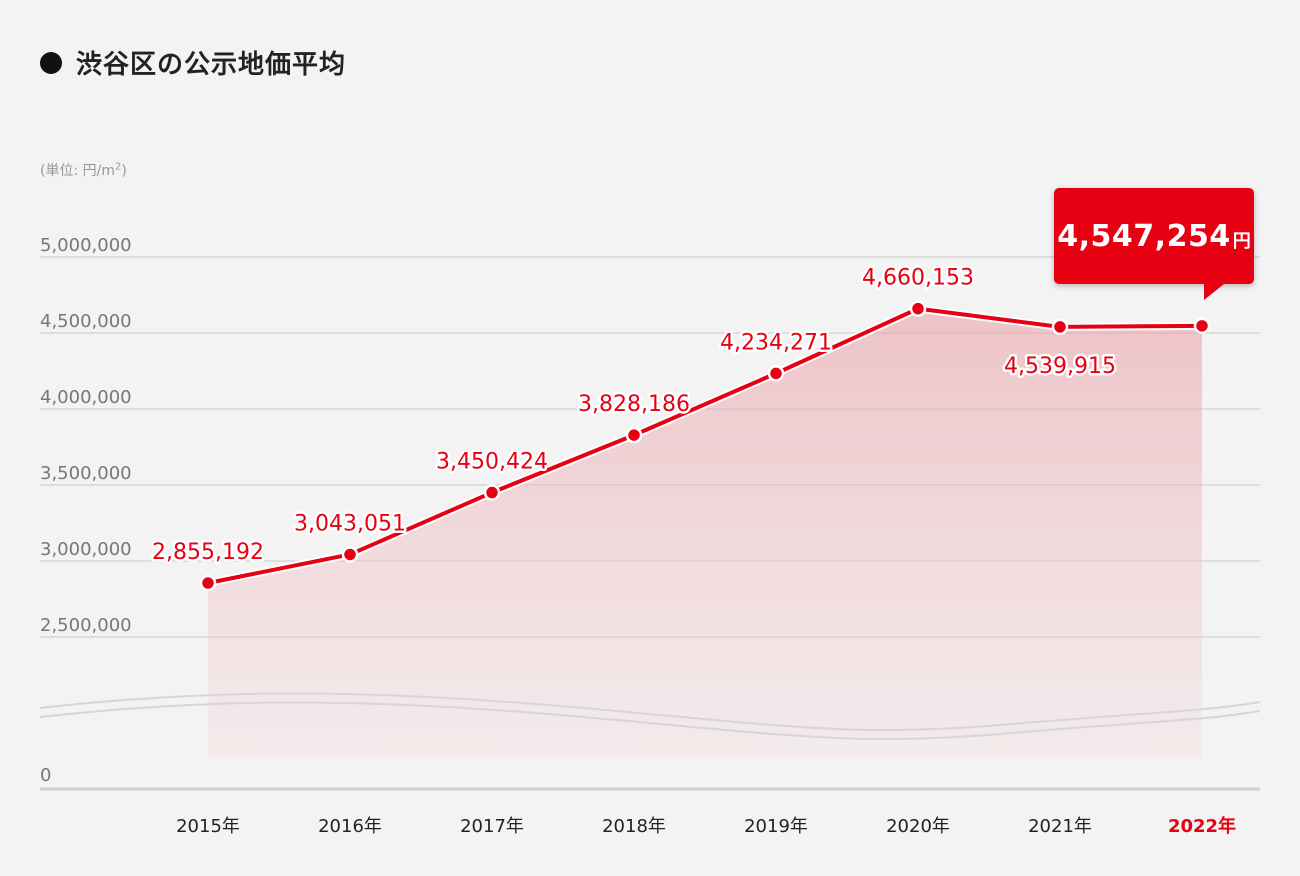  I want to click on x-axis-ticks: 2015年 2016年 2017年 2018年 2019年 2020年 2021年 2022年, so click(706, 826).